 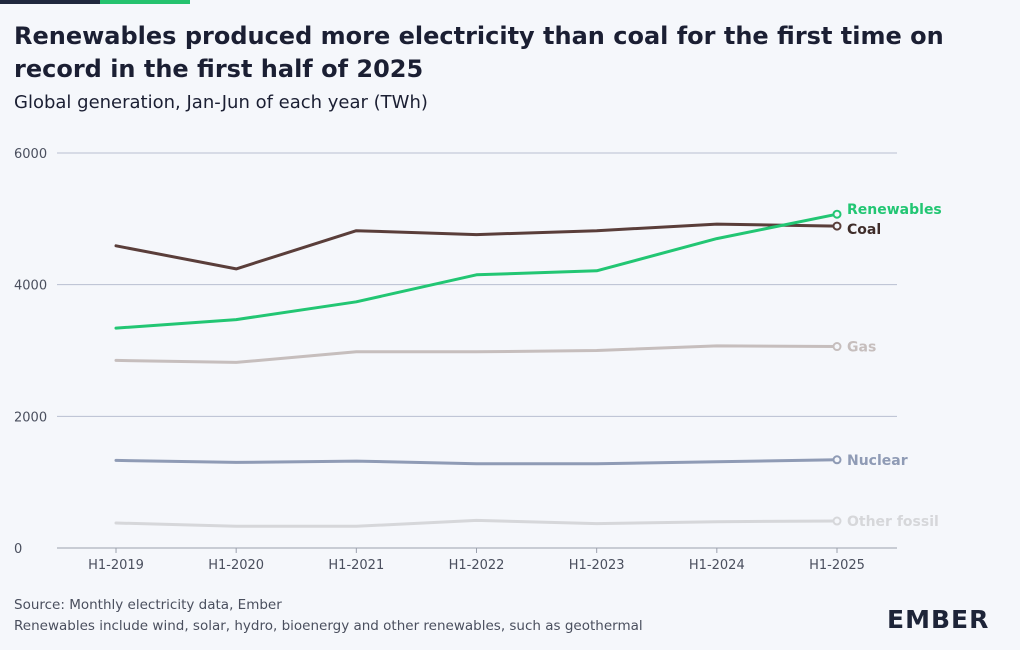 What do you see at coordinates (837, 214) in the screenshot?
I see `series-endpoint-renewables` at bounding box center [837, 214].